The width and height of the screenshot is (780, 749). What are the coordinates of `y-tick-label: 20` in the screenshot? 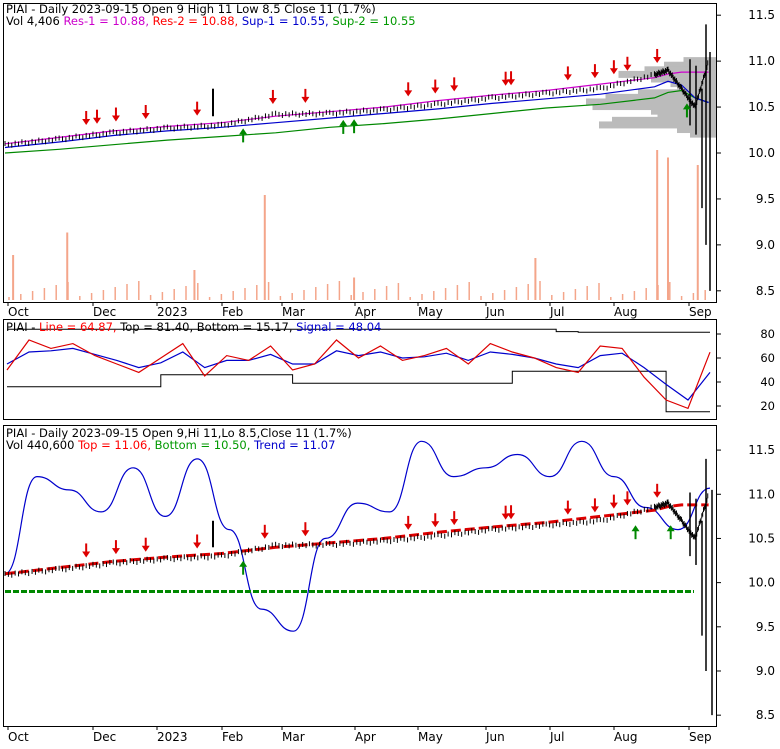 It's located at (767, 406).